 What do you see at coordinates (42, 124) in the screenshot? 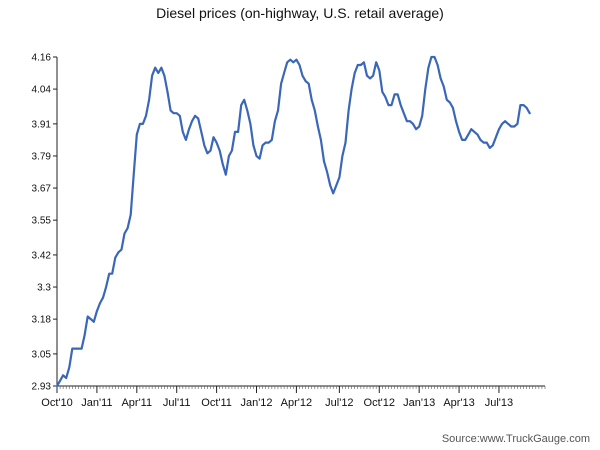
I see `y-tick-label: 3.91` at bounding box center [42, 124].